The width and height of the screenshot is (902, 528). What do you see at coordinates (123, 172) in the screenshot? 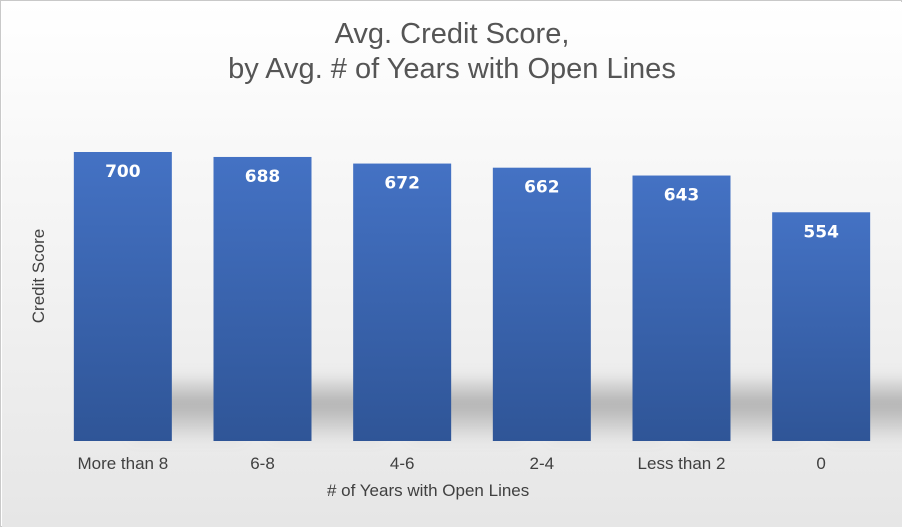
I see `data-label: 700` at bounding box center [123, 172].